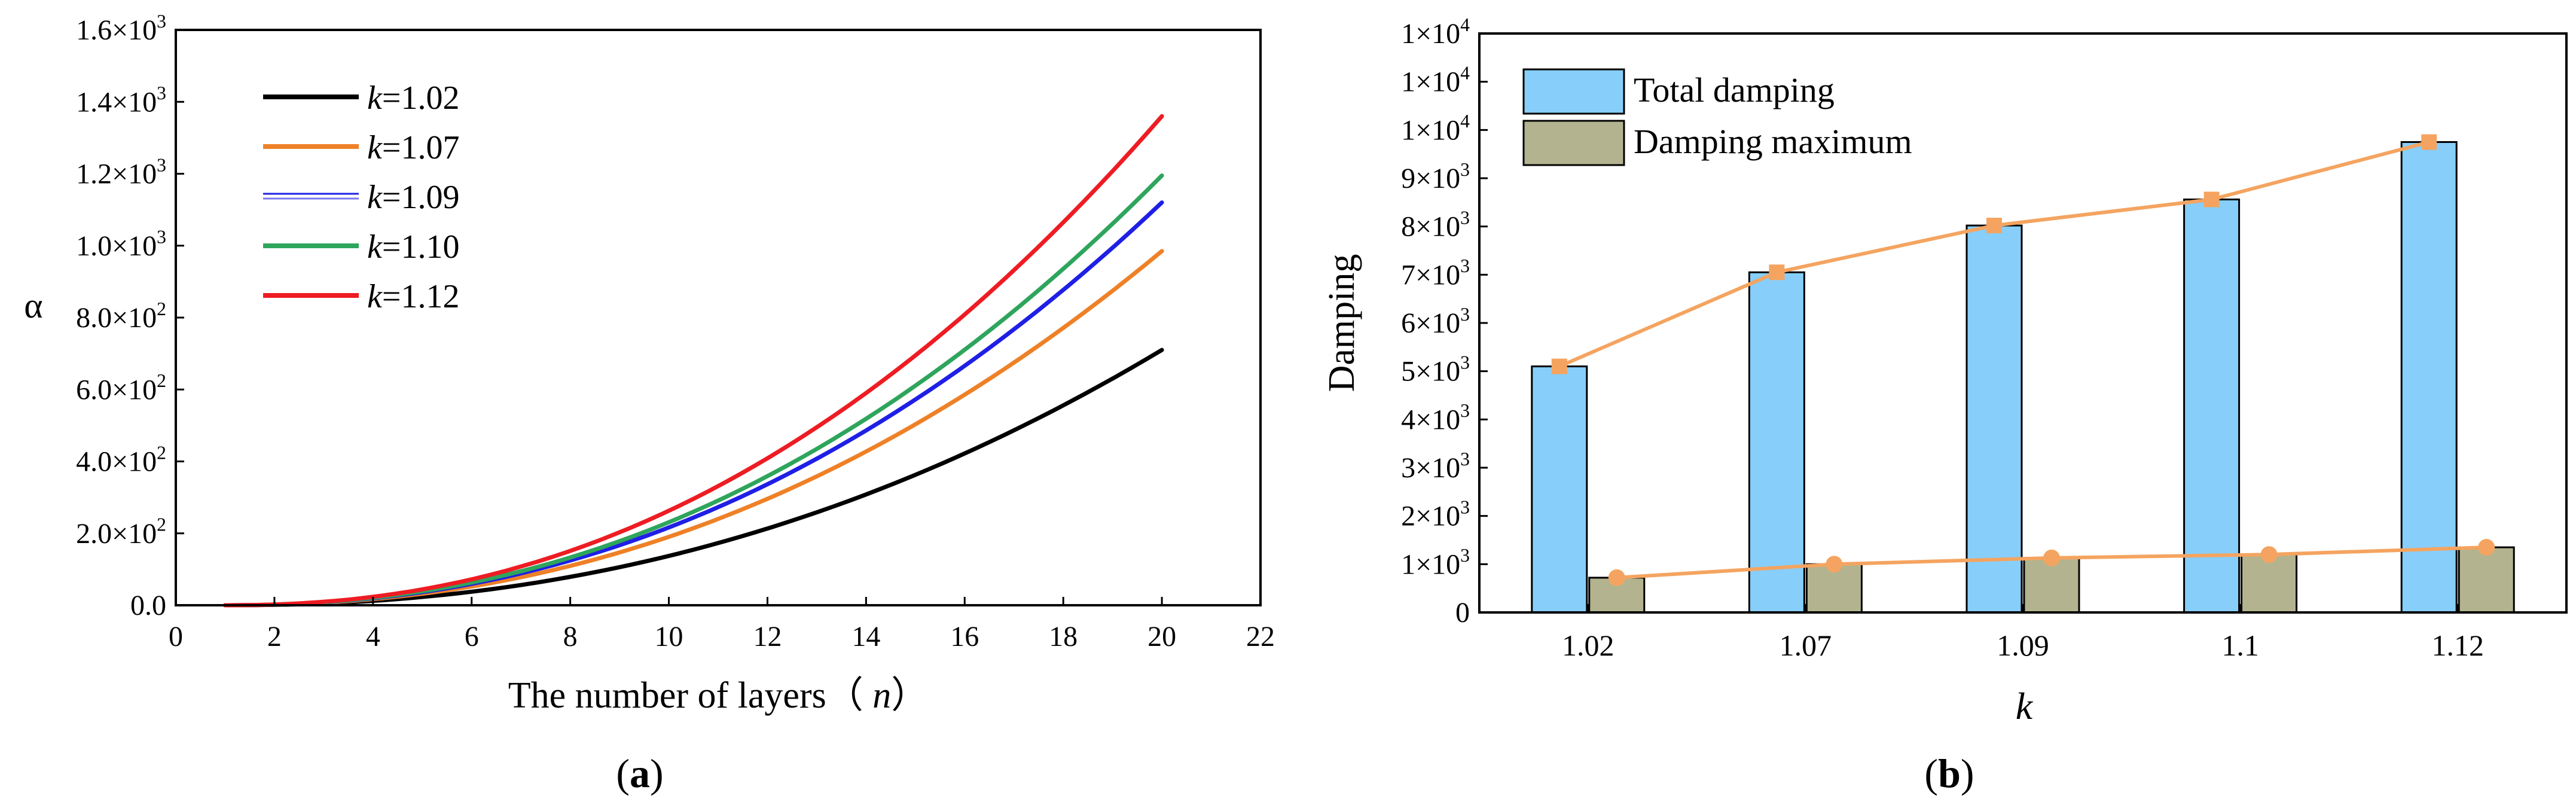 The width and height of the screenshot is (2576, 811). What do you see at coordinates (116, 390) in the screenshot?
I see `y-tick-label-a-mantissa: 6.0×10` at bounding box center [116, 390].